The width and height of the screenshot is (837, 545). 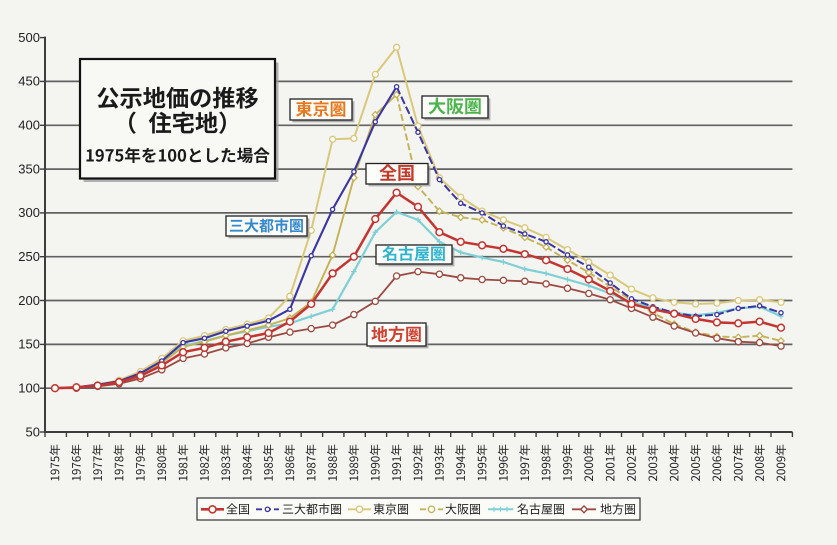 I want to click on svg-text: 50, so click(x=33, y=431).